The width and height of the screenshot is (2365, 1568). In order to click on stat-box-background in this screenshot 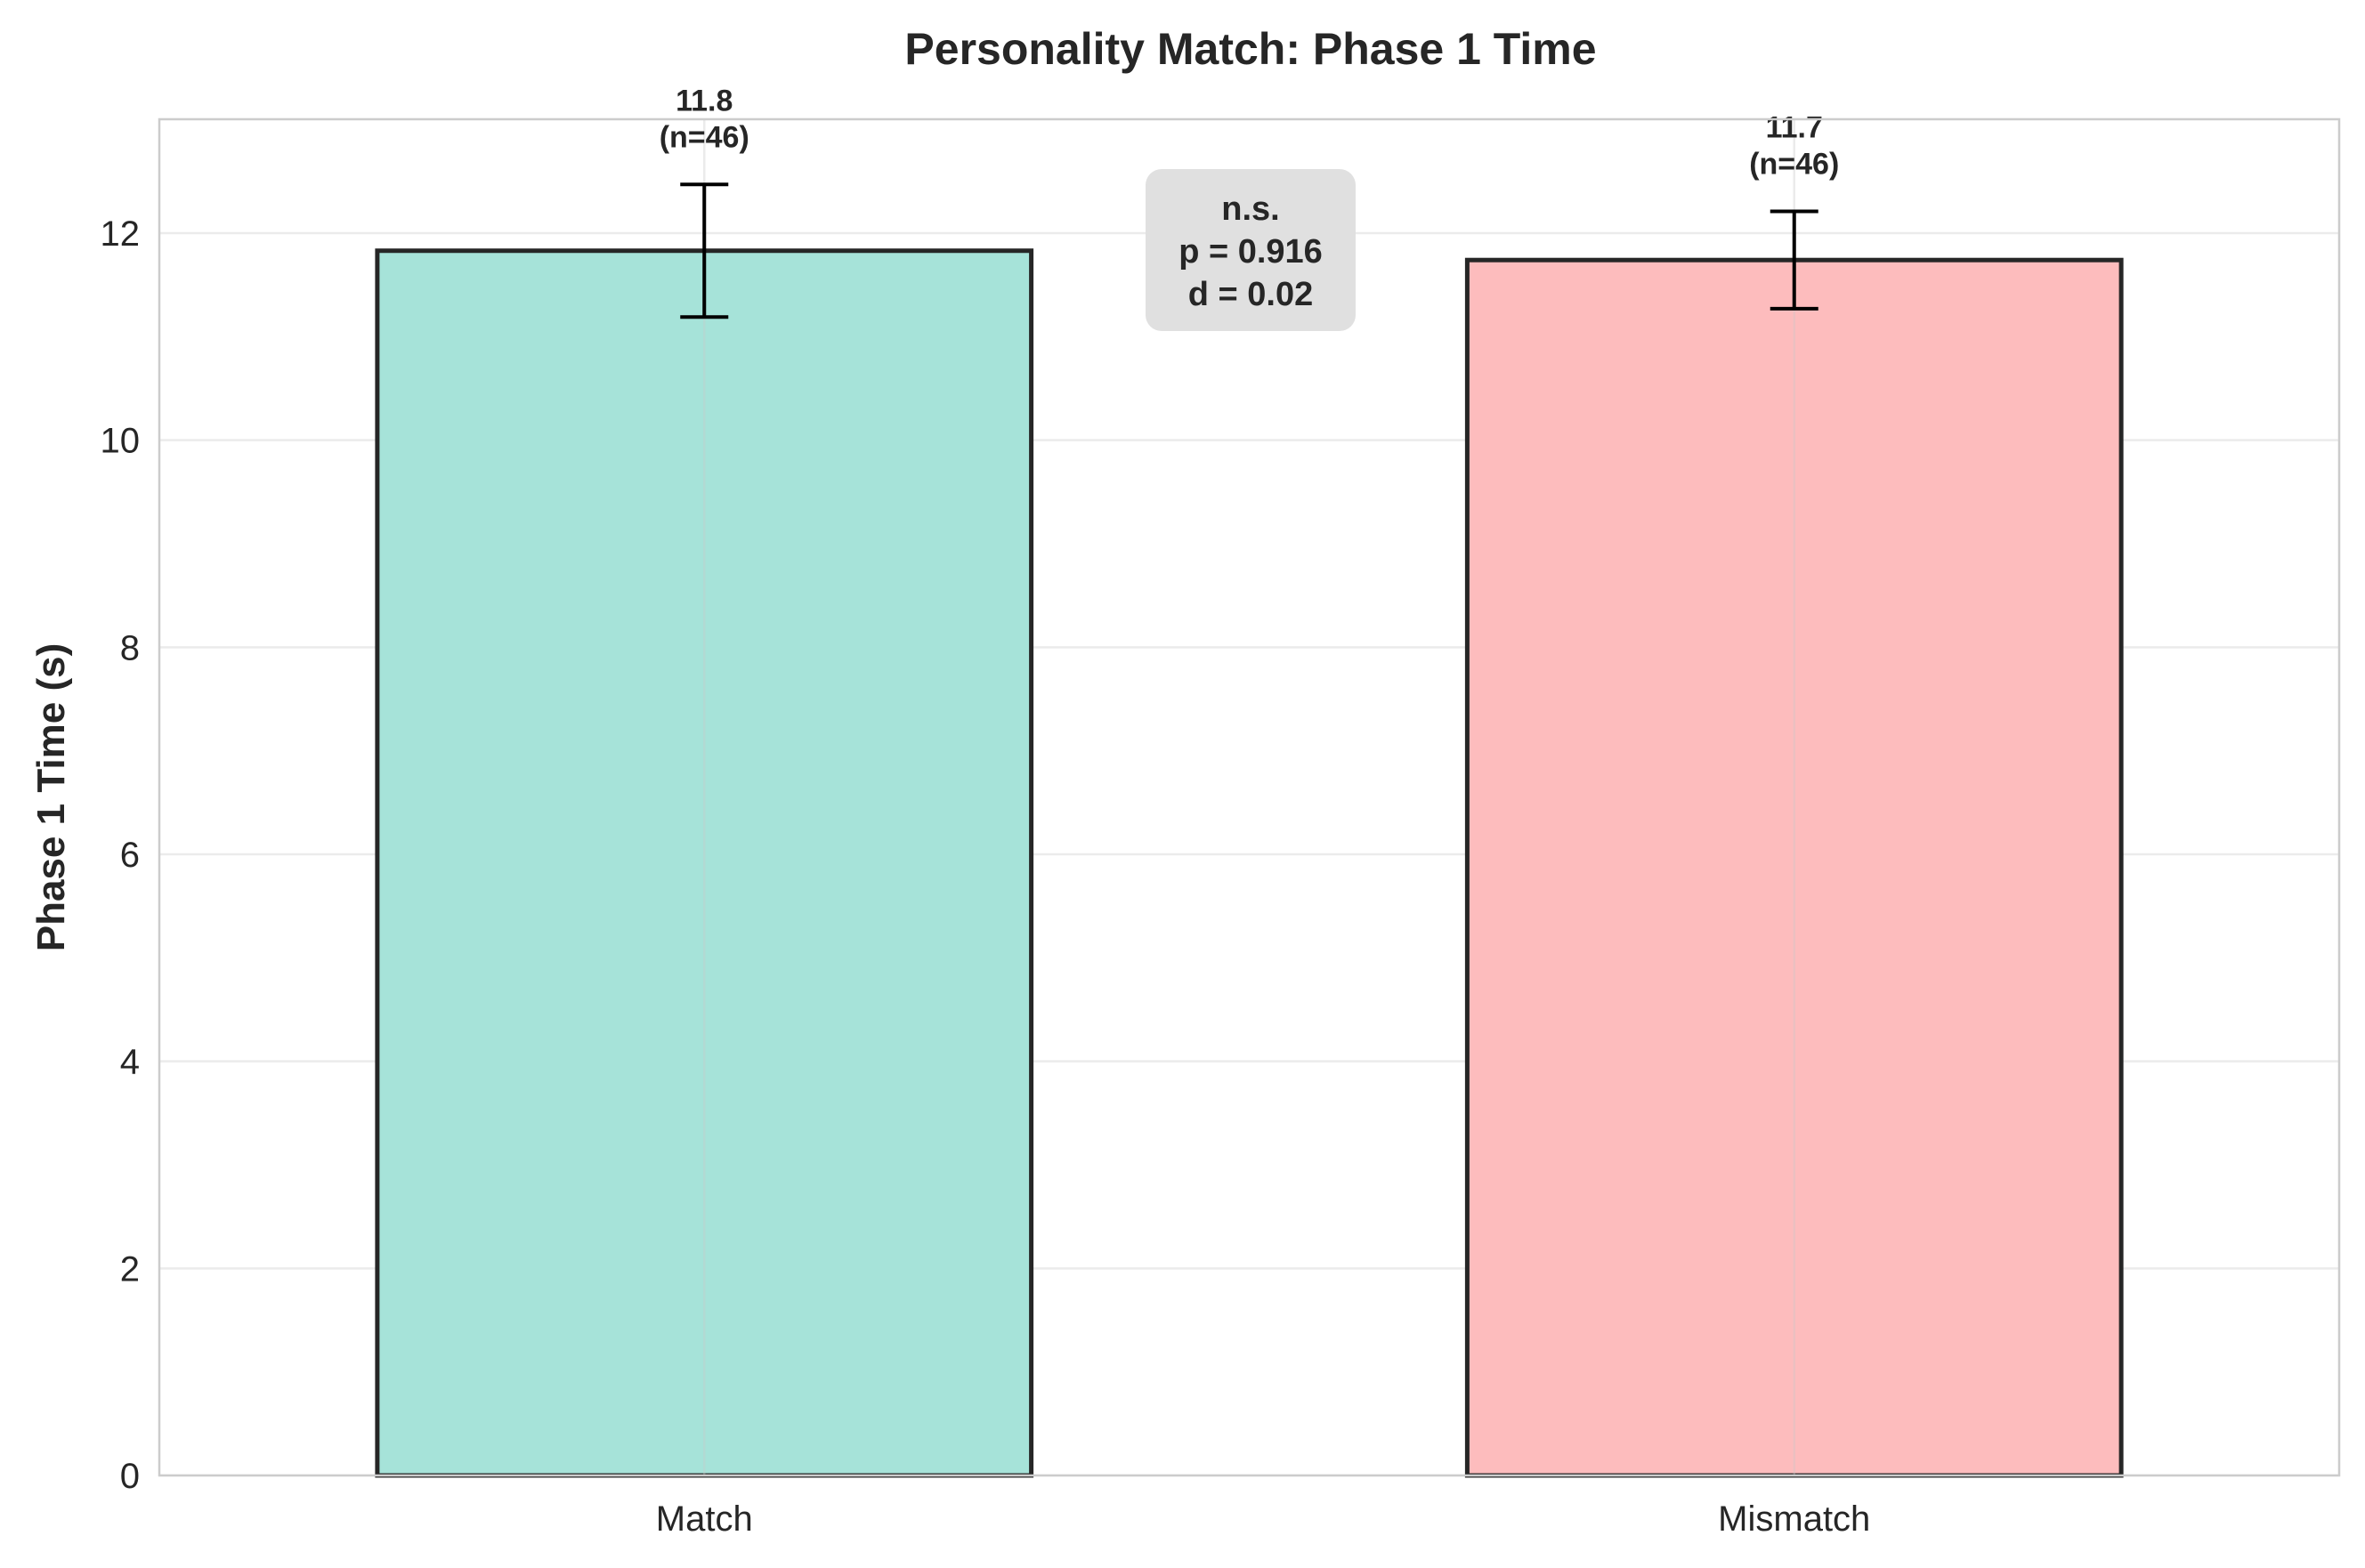, I will do `click(1251, 250)`.